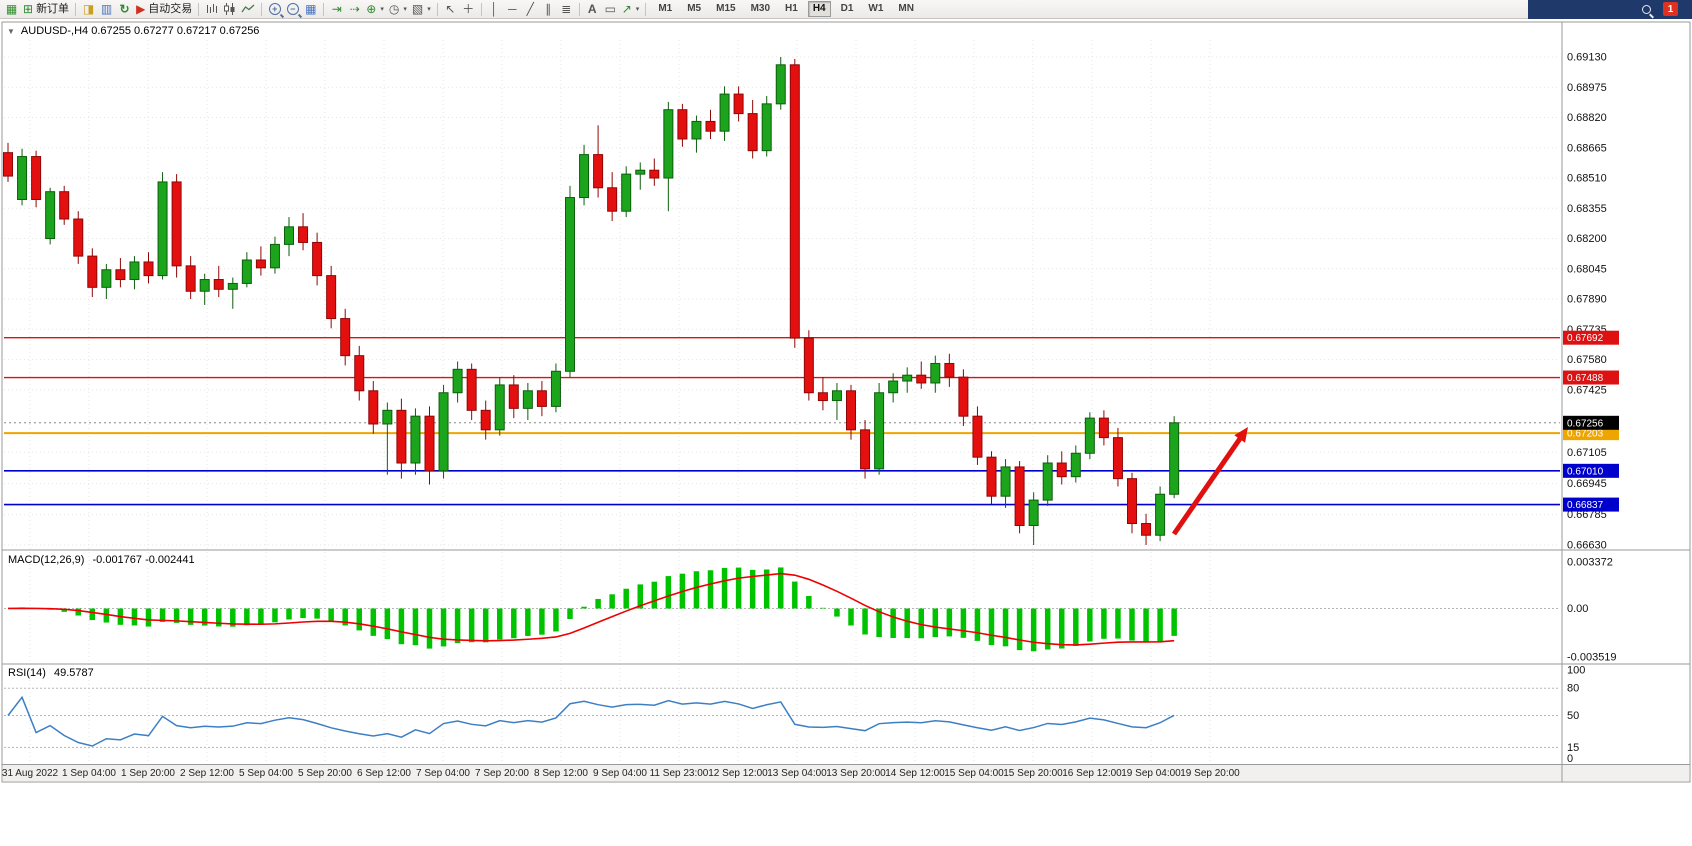  What do you see at coordinates (1241, 435) in the screenshot?
I see `annotation-arrow-head` at bounding box center [1241, 435].